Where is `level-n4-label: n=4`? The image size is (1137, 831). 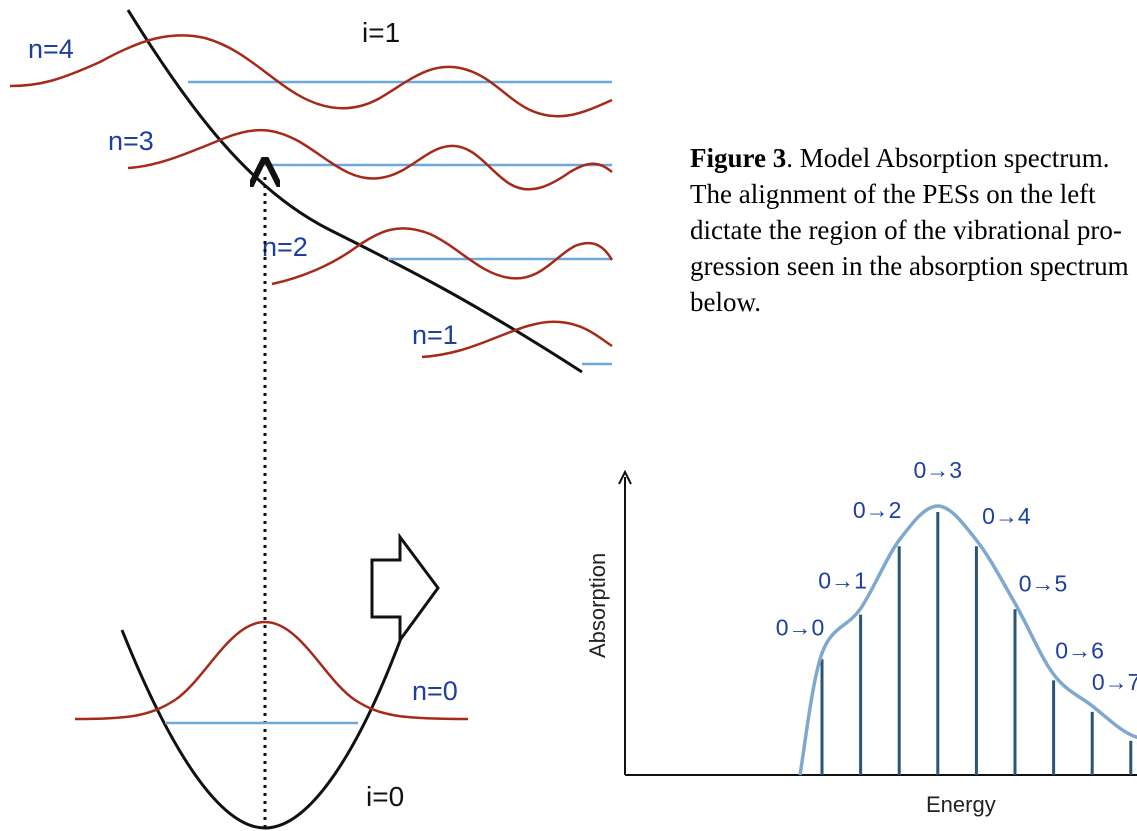
level-n4-label: n=4 is located at coordinates (51, 49).